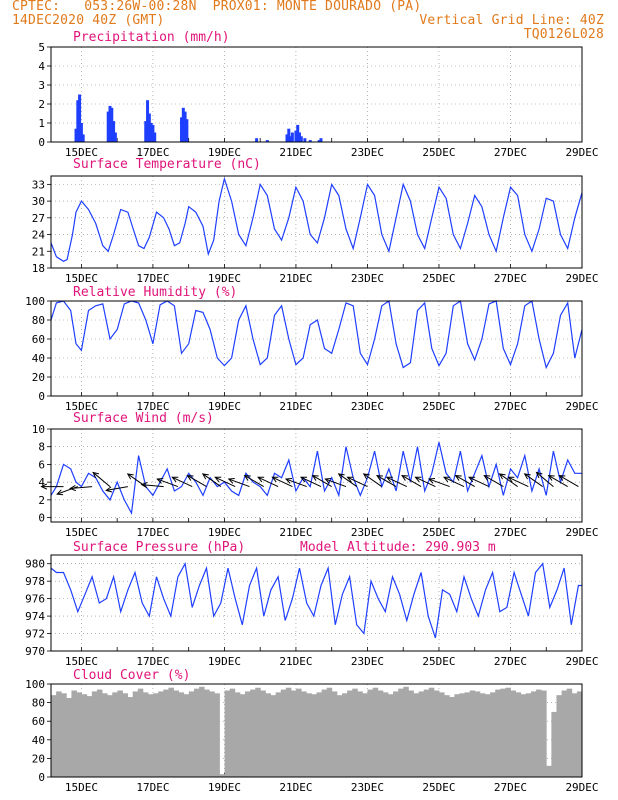  What do you see at coordinates (38, 201) in the screenshot?
I see `y-tick-label: 30` at bounding box center [38, 201].